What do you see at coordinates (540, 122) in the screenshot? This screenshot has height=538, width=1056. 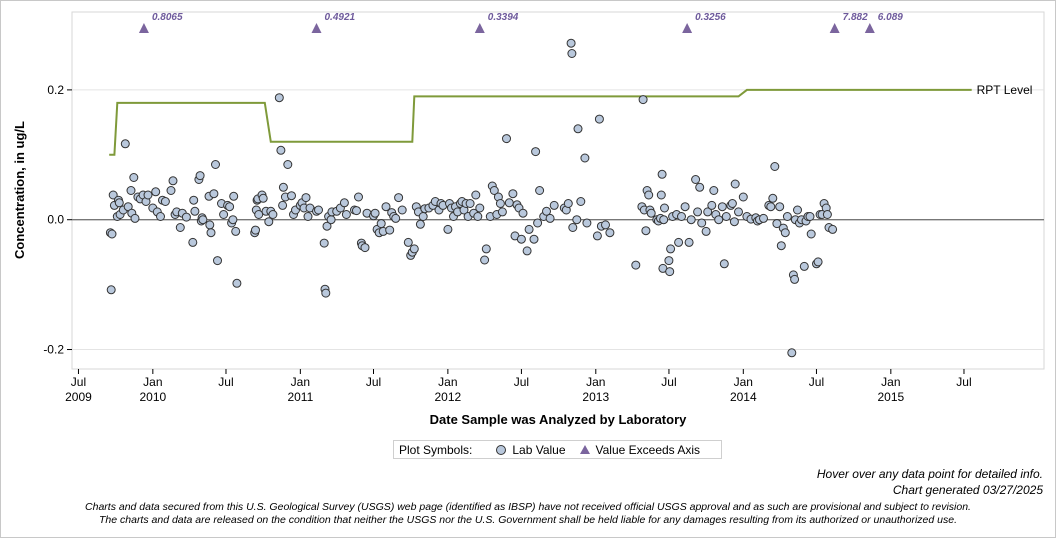 I see `rpt-level-path` at bounding box center [540, 122].